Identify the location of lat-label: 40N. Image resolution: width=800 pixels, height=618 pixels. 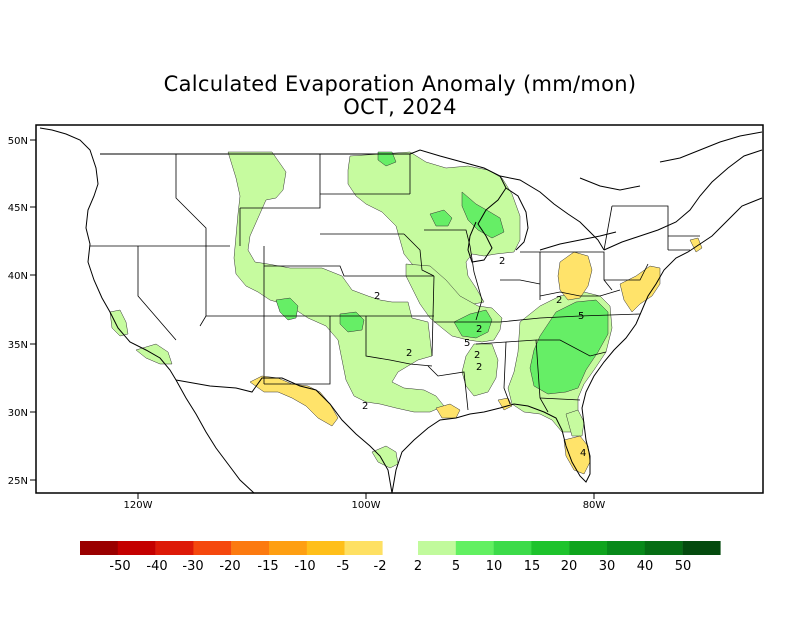
(18, 276).